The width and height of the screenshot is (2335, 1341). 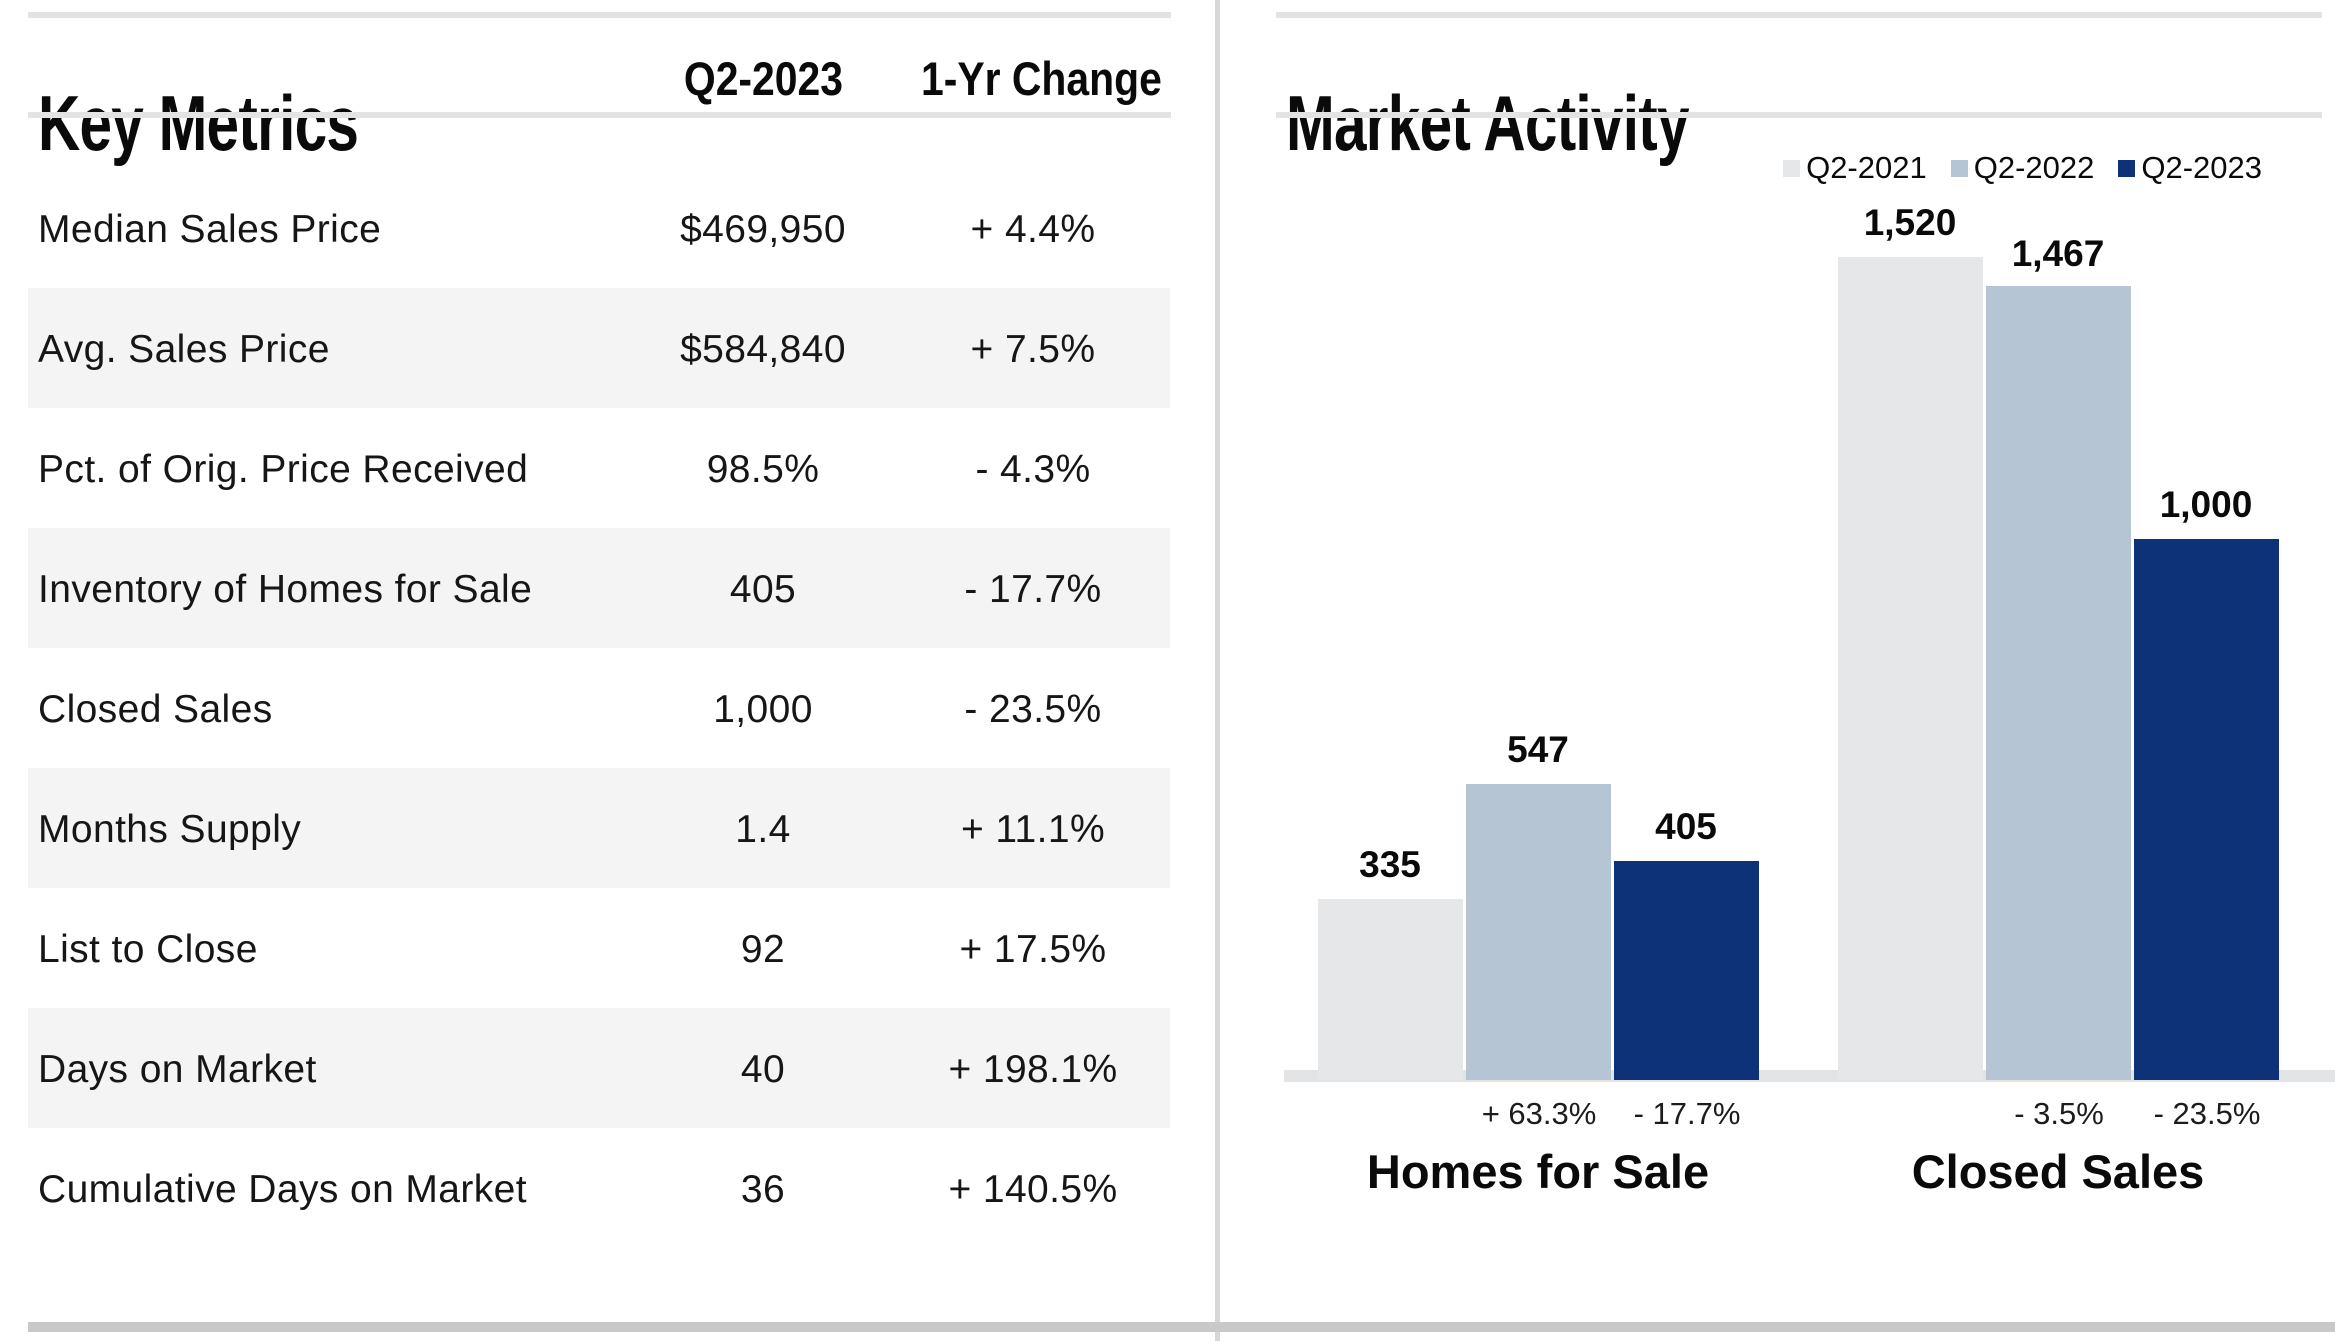 What do you see at coordinates (1799, 15) in the screenshot?
I see `top-rule-right` at bounding box center [1799, 15].